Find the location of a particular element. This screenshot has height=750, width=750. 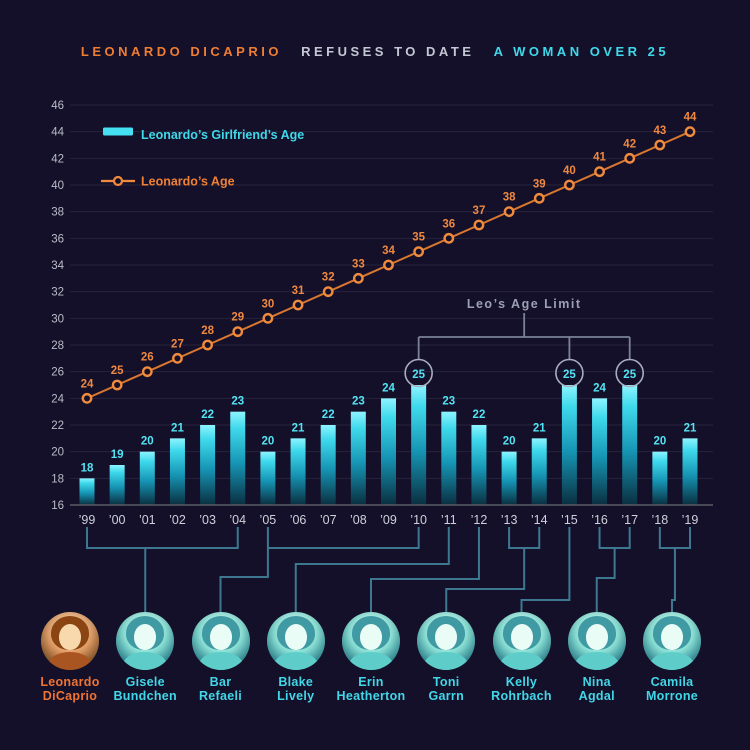

legend-line-marker is located at coordinates (118, 181).